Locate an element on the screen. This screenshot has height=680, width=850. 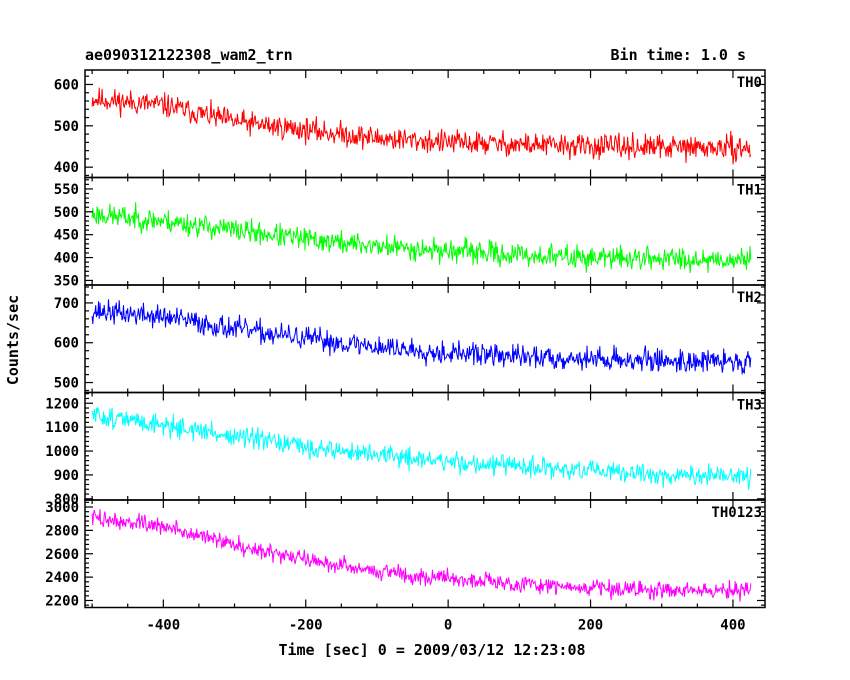
panel-th3: 800 900 1000 1100 1200 TH3 is located at coordinates (405, 449).